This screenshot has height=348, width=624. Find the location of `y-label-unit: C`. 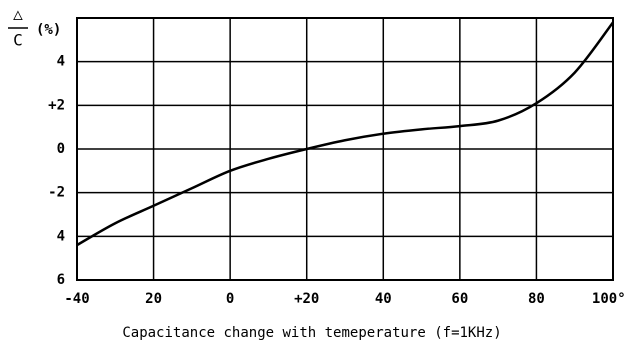

y-label-unit: C is located at coordinates (18, 40).